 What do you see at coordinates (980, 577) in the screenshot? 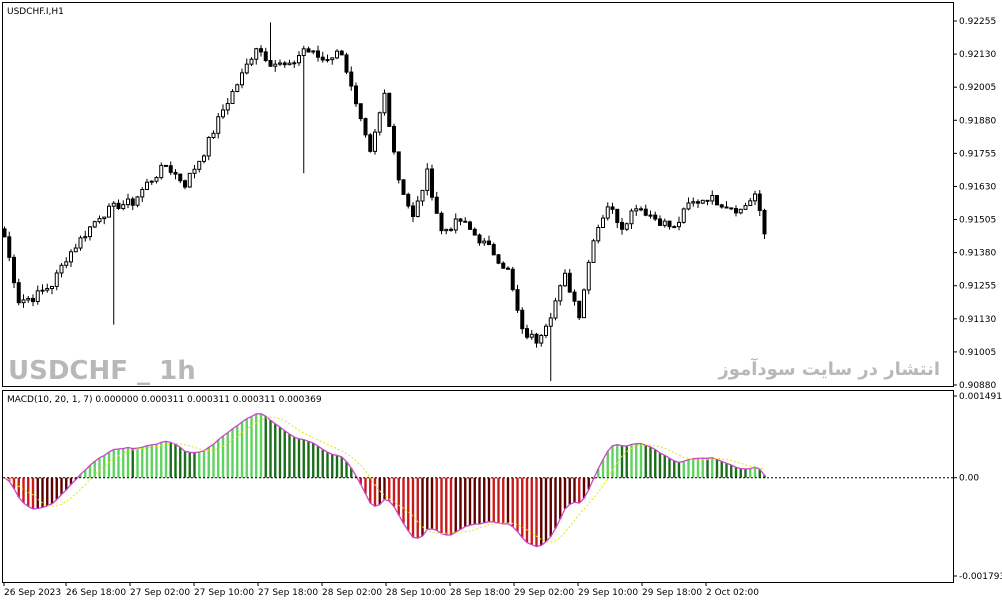
I see `macd-tick-label: -0.001793` at bounding box center [980, 577].